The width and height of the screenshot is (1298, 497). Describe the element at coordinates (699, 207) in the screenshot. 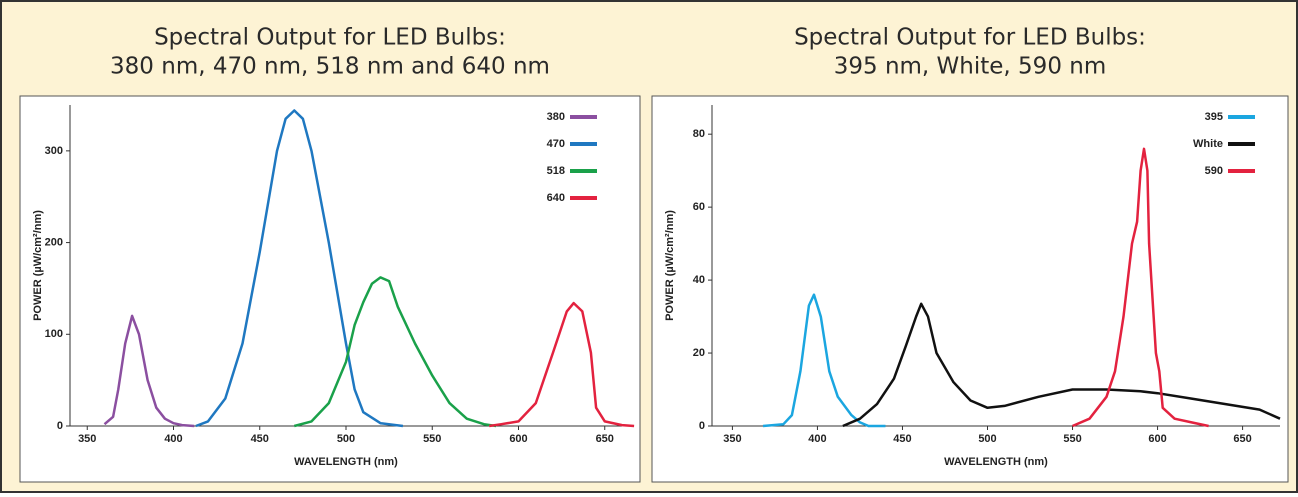

I see `y-tick-label: 60` at that location.